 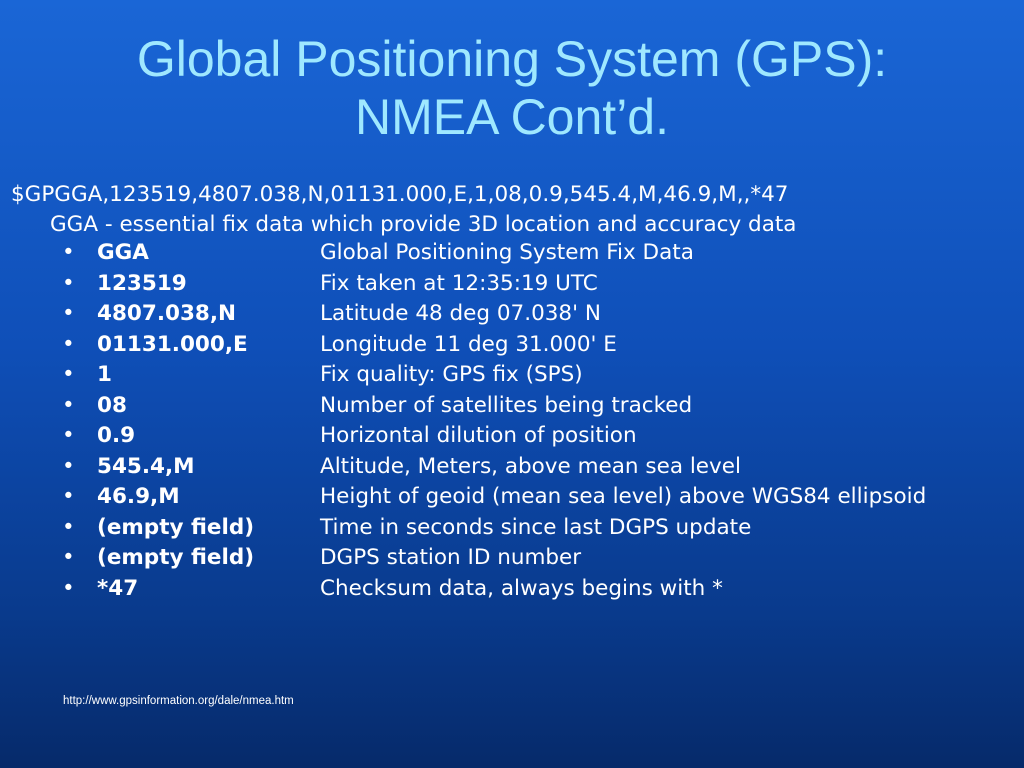 What do you see at coordinates (536, 527) in the screenshot?
I see `field-description: Time in seconds since last DGPS update` at bounding box center [536, 527].